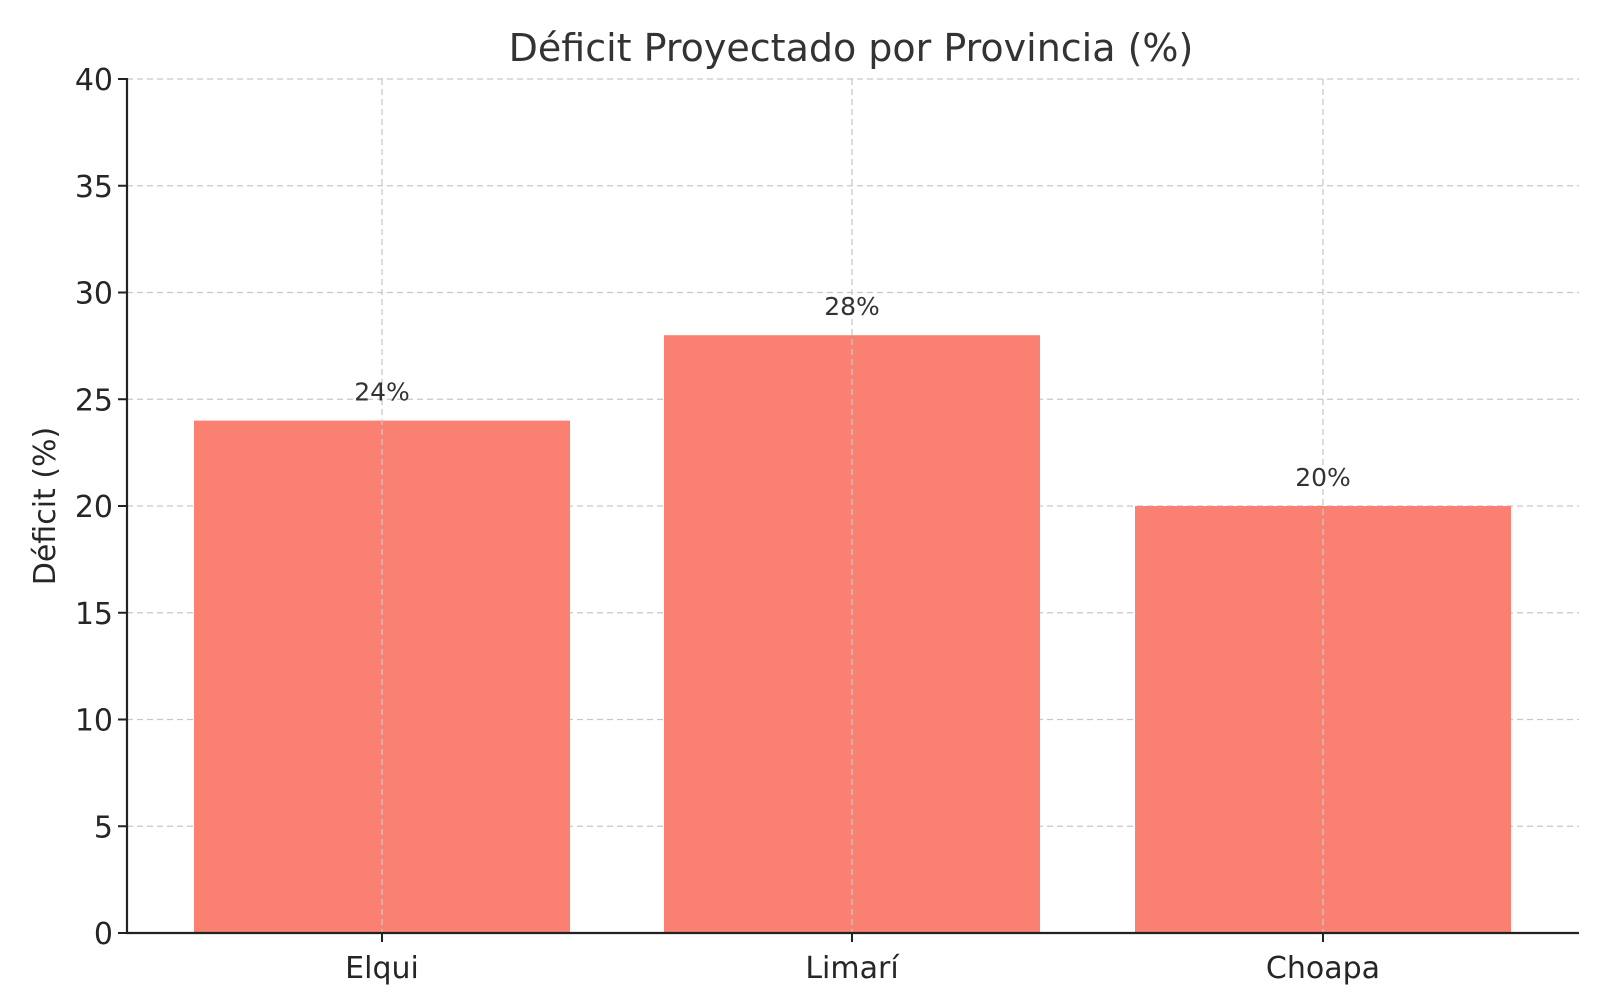  I want to click on x-tick-label: Elqui, so click(382, 968).